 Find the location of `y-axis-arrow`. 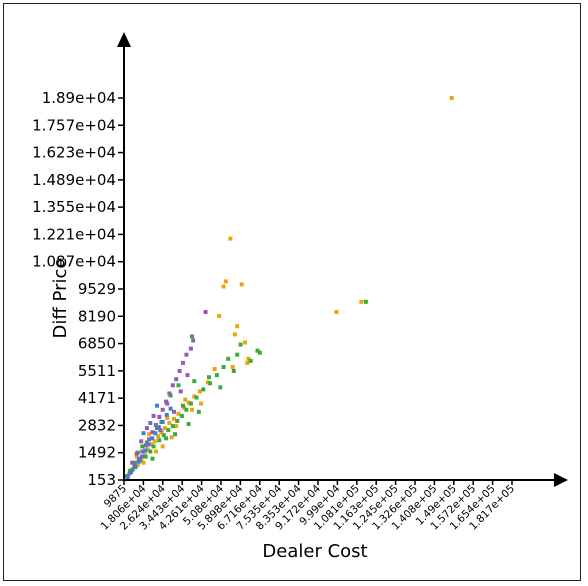

y-axis-arrow is located at coordinates (124, 39).